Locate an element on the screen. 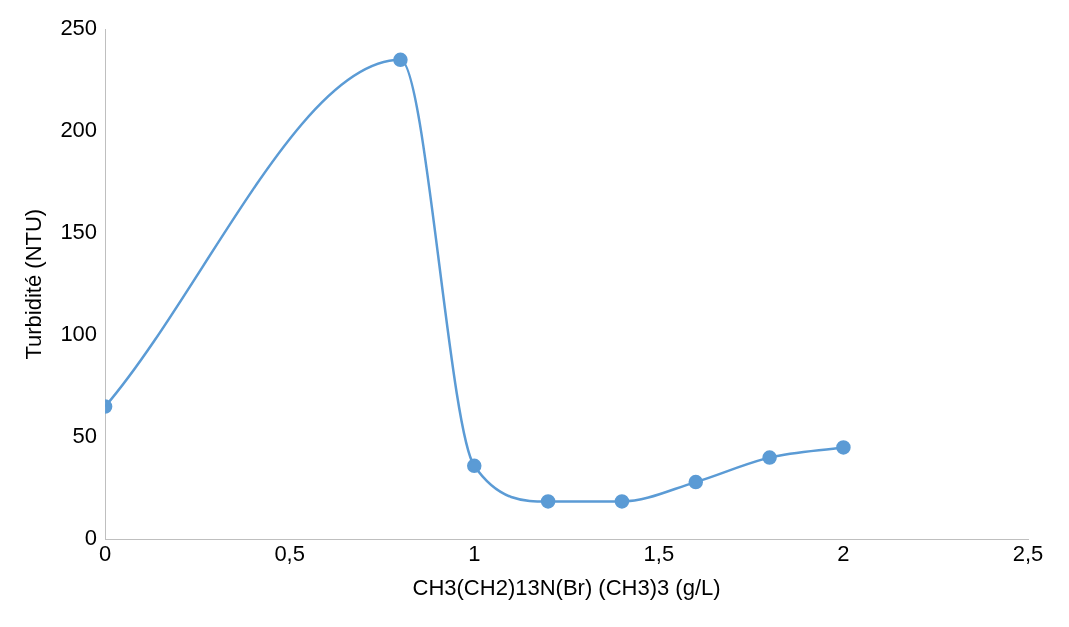  y-tick-label: 50 is located at coordinates (85, 436).